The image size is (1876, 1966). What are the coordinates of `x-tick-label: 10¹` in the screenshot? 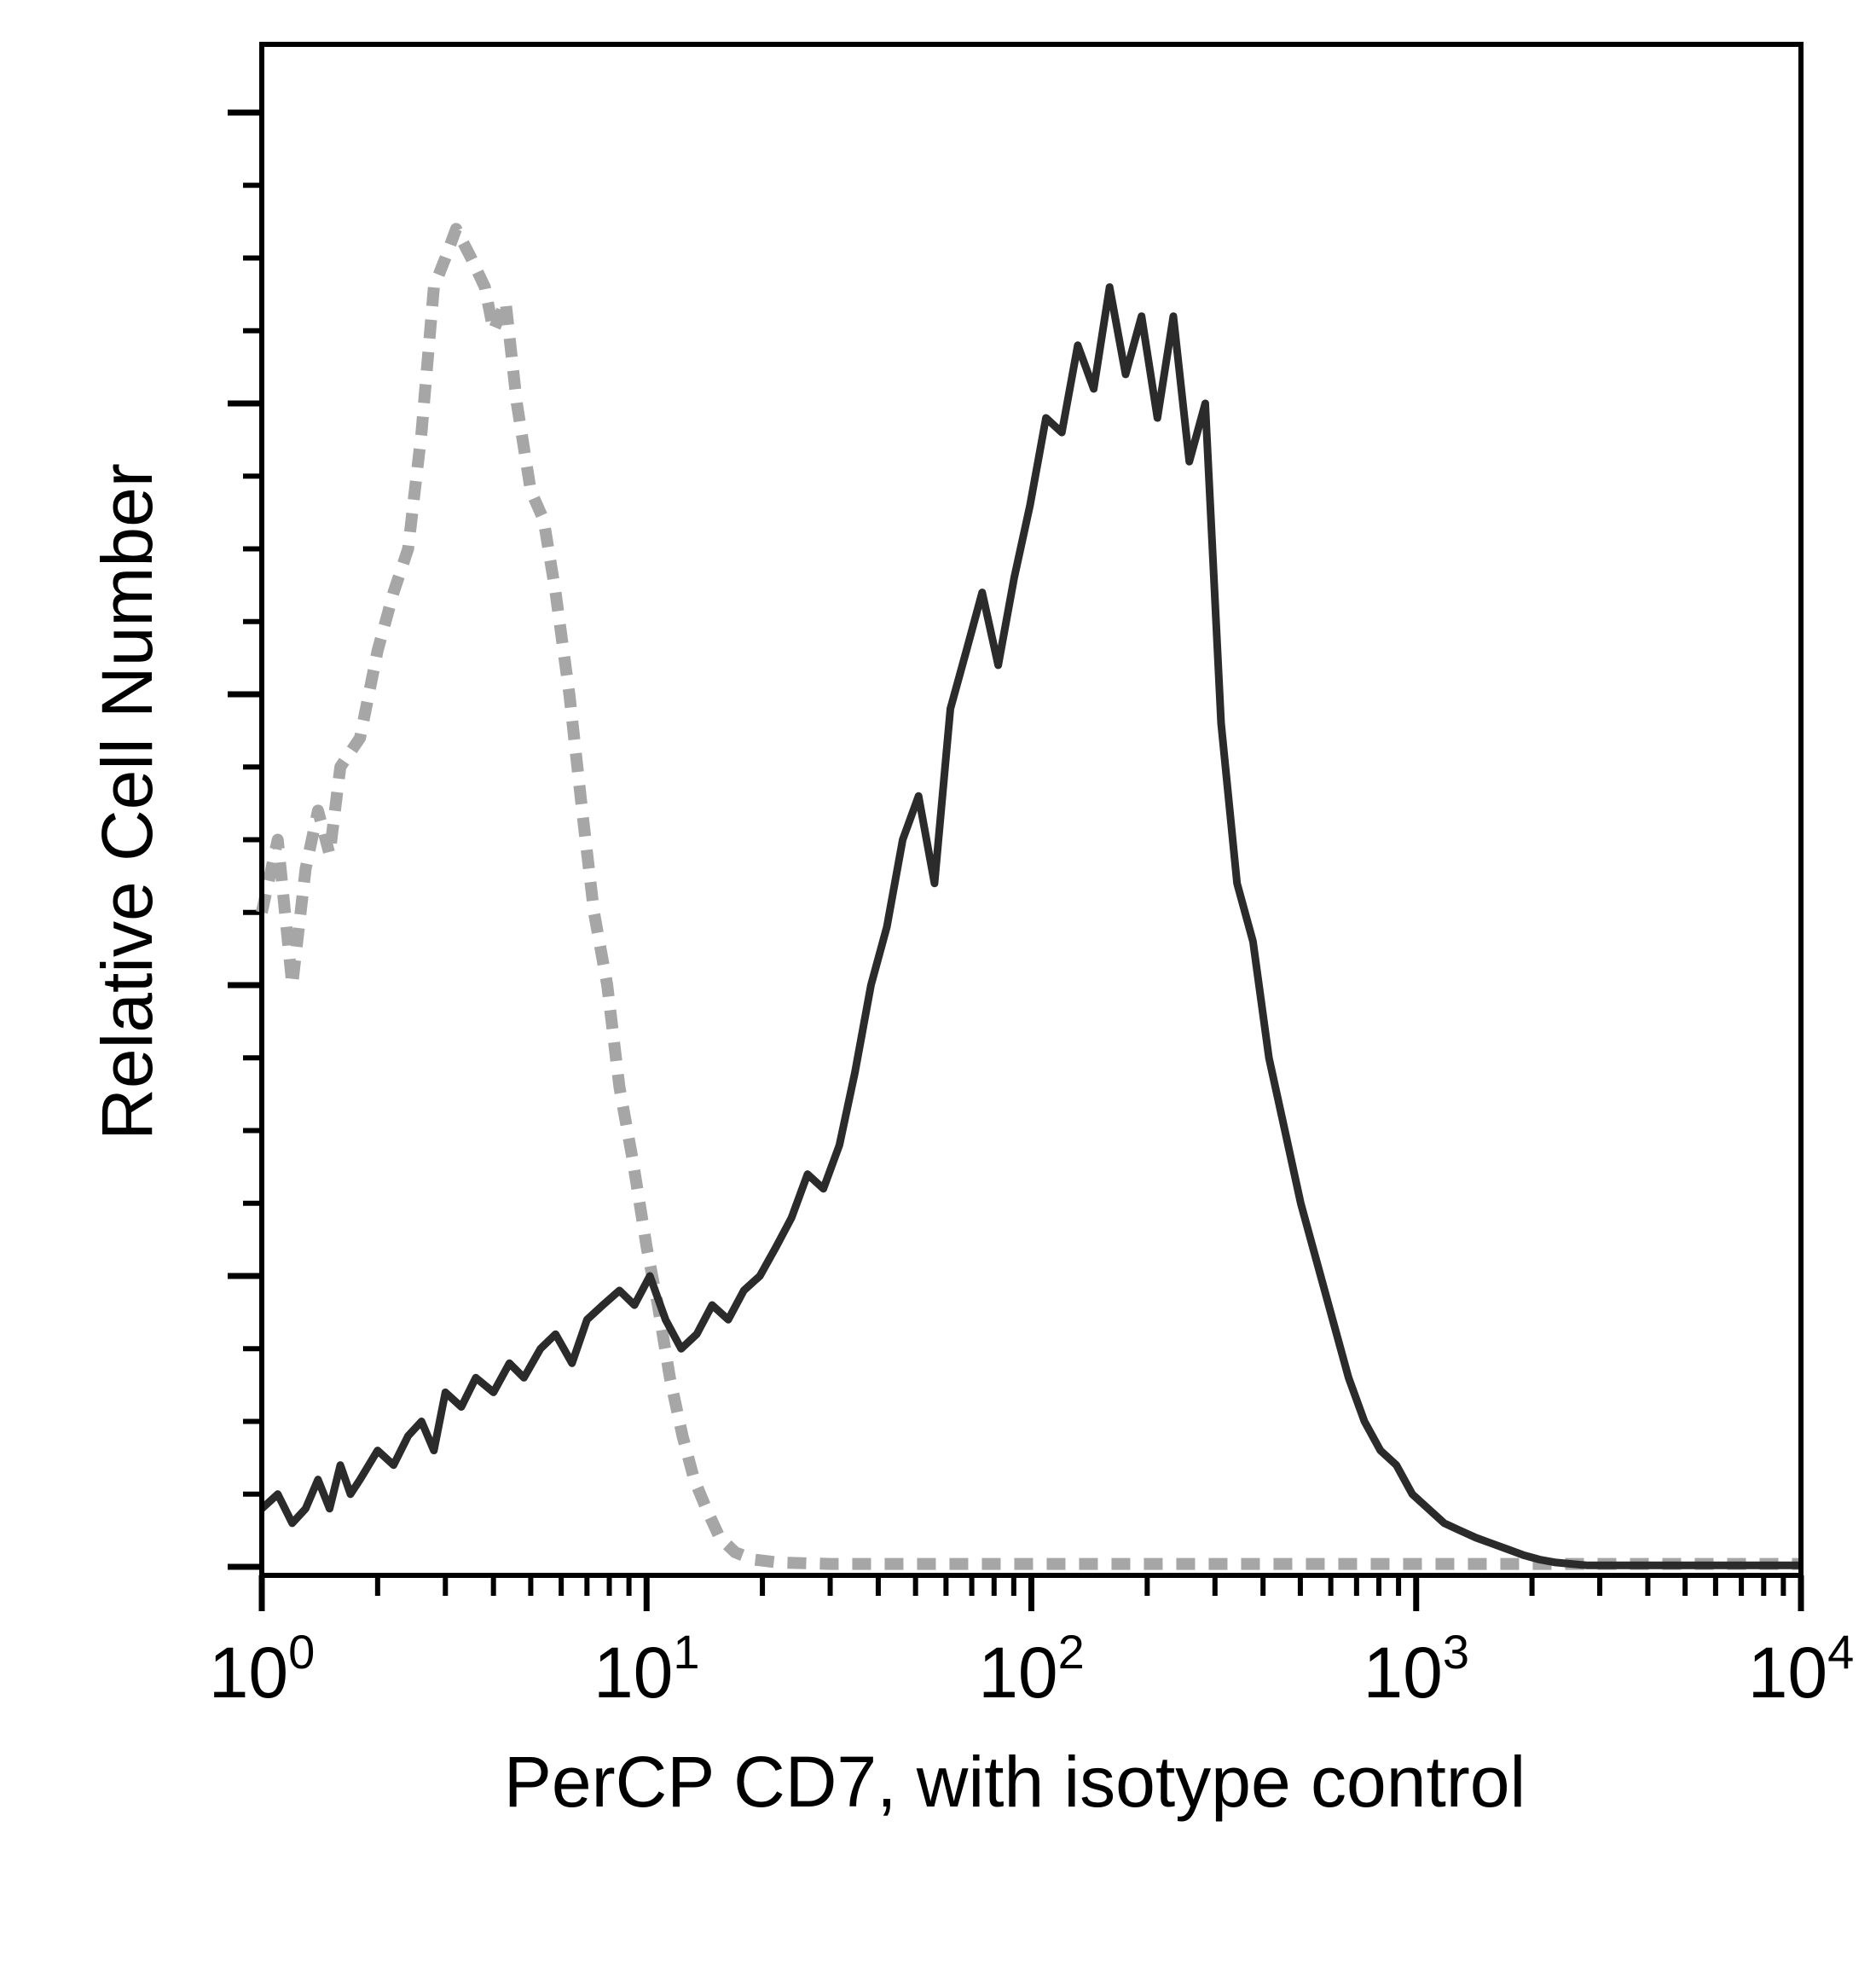 It's located at (646, 1669).